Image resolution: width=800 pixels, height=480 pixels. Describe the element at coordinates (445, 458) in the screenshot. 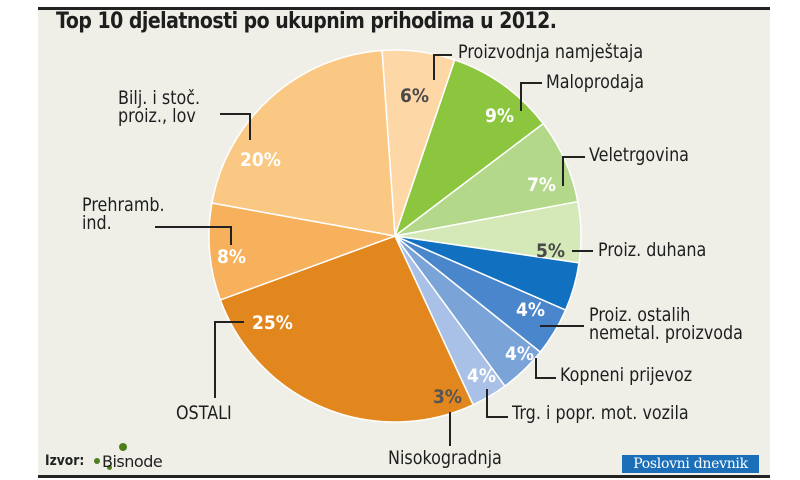

I see `label-niskogradnja: Nisokogradnja` at that location.